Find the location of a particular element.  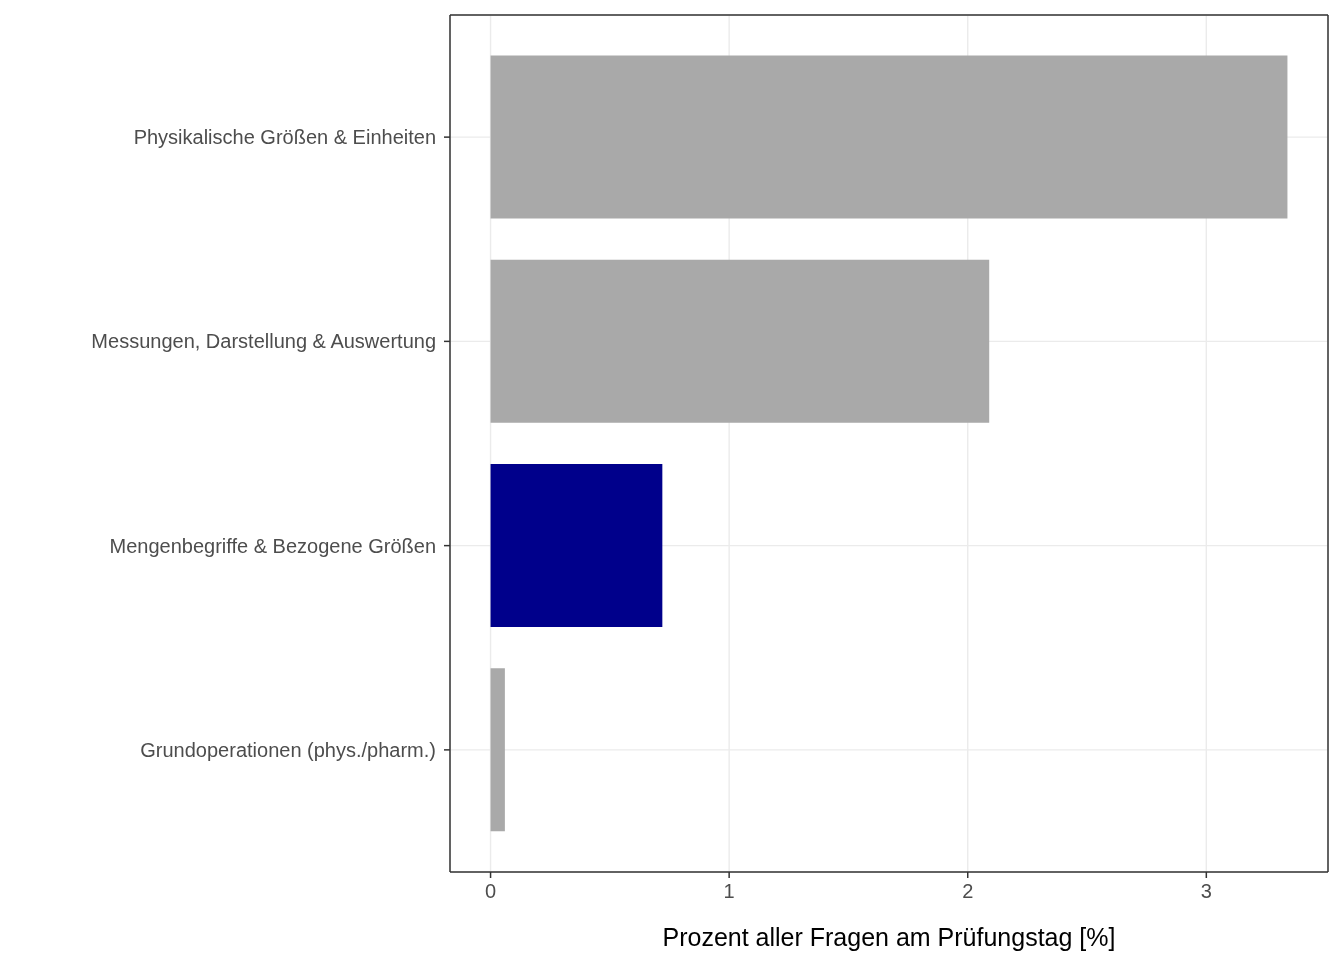

x-tick-label: 1 is located at coordinates (729, 891).